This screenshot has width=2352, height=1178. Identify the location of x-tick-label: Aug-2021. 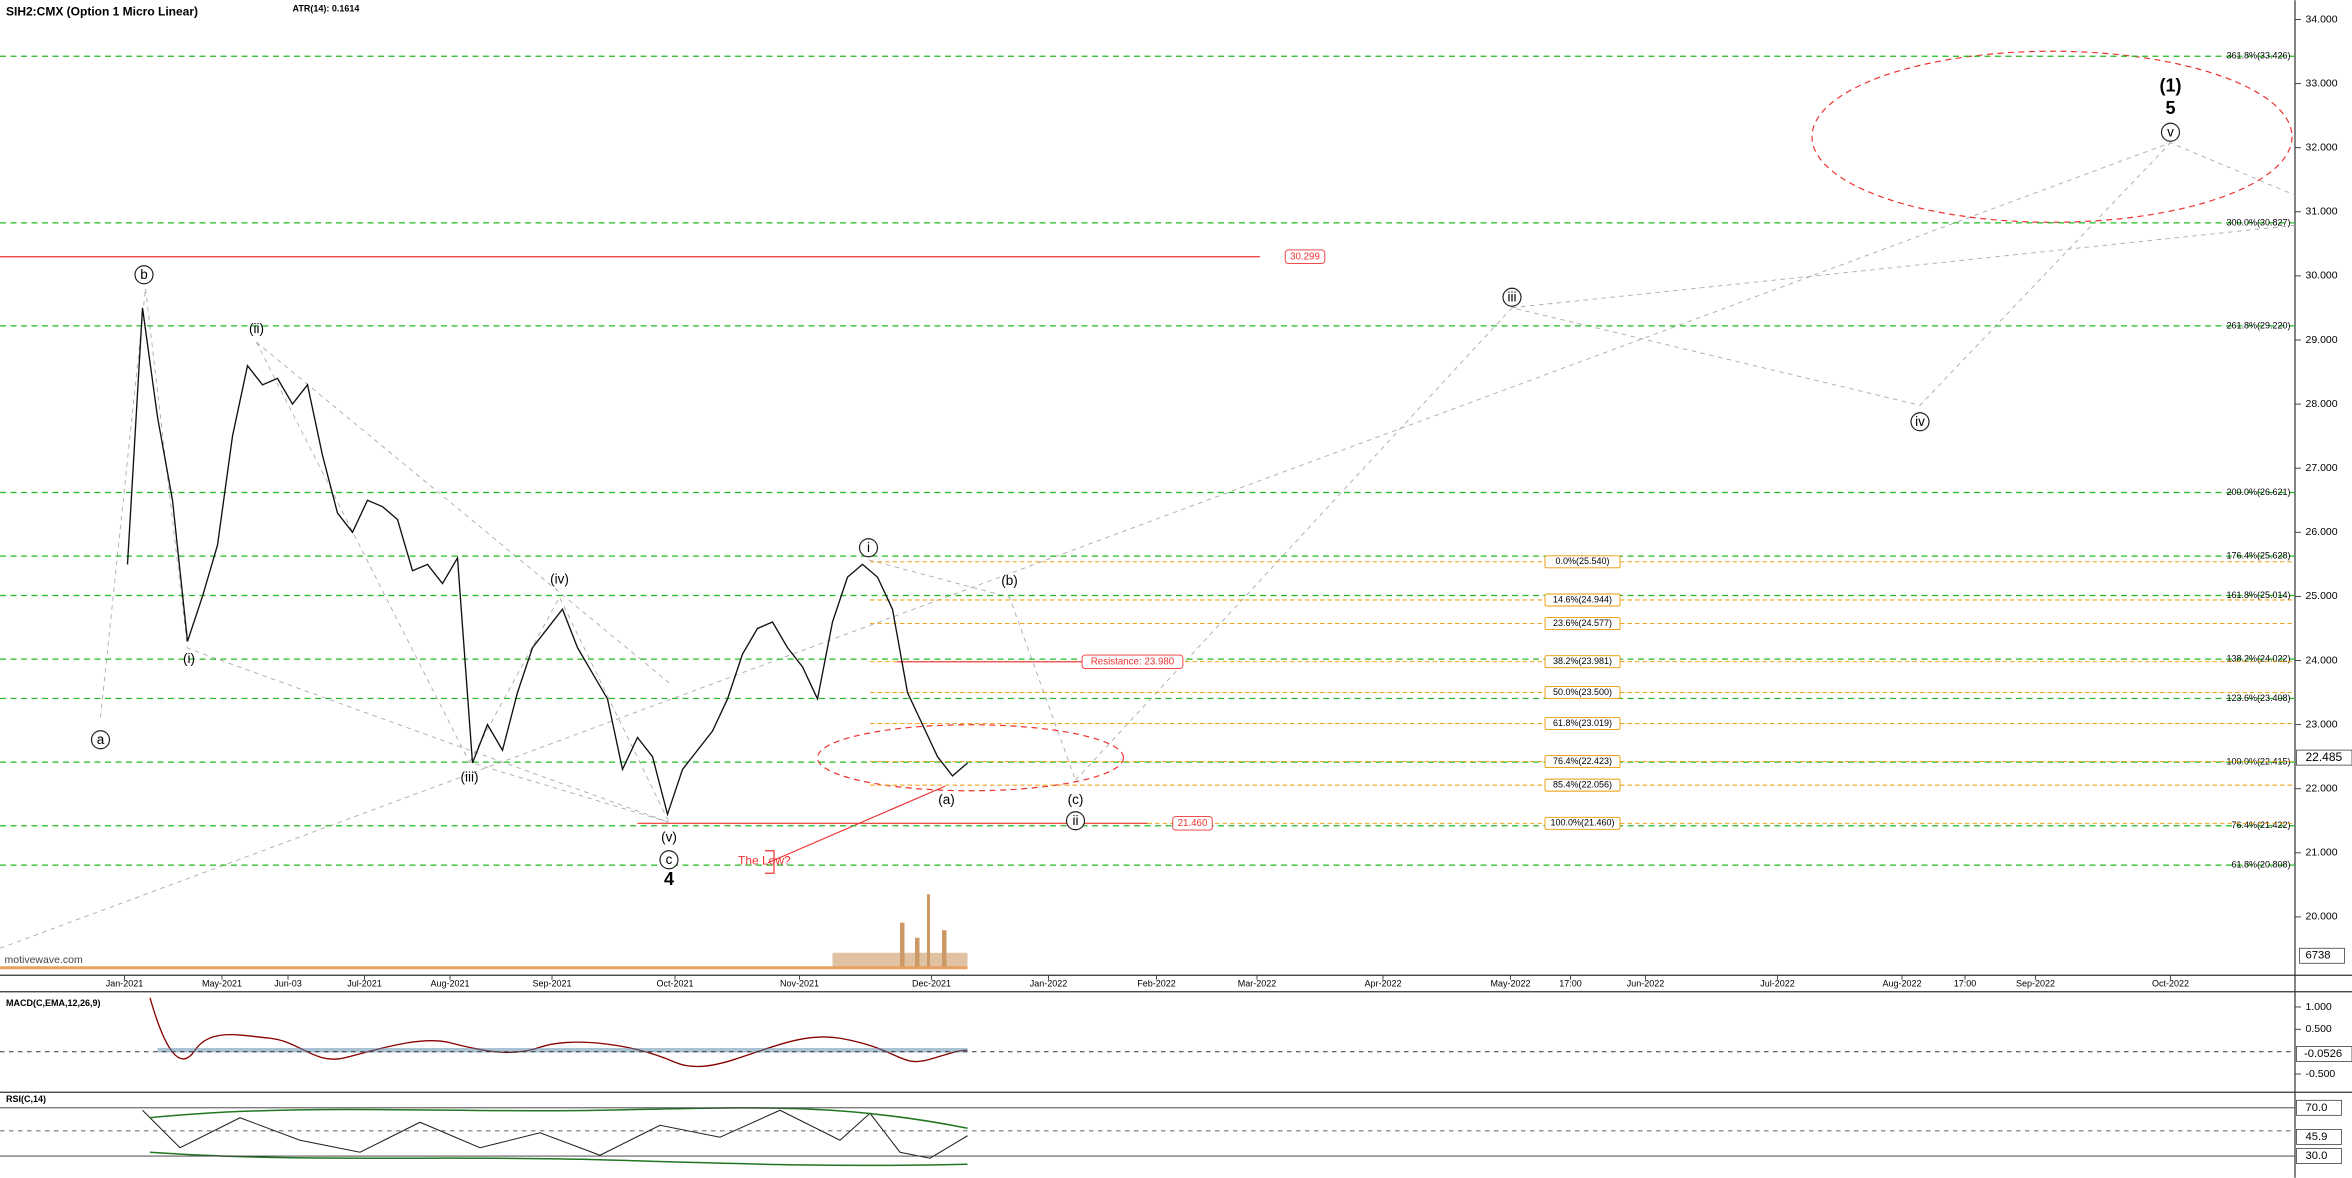
(449, 984).